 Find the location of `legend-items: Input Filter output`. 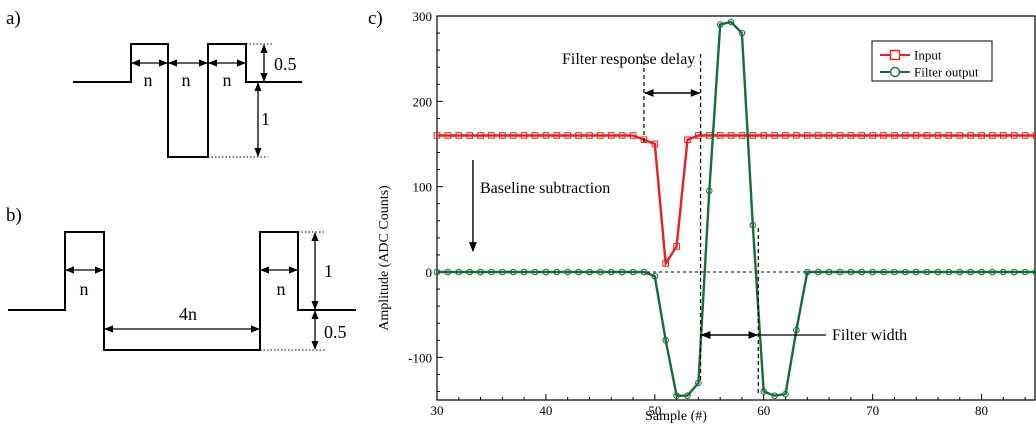

legend-items: Input Filter output is located at coordinates (929, 64).